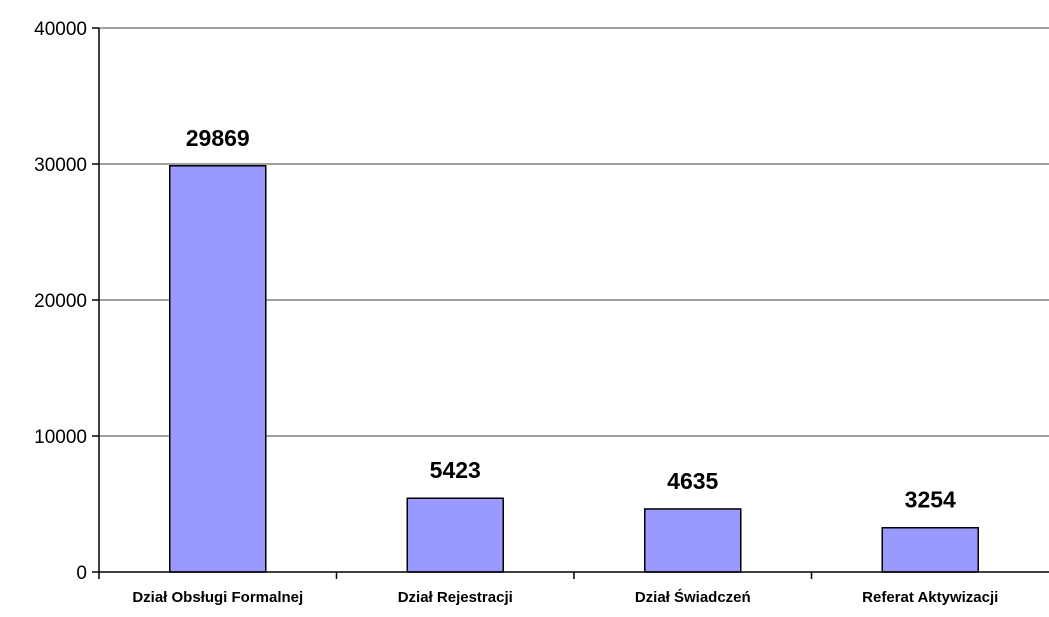 The height and width of the screenshot is (617, 1049). What do you see at coordinates (81, 573) in the screenshot?
I see `y-tick-label: 0` at bounding box center [81, 573].